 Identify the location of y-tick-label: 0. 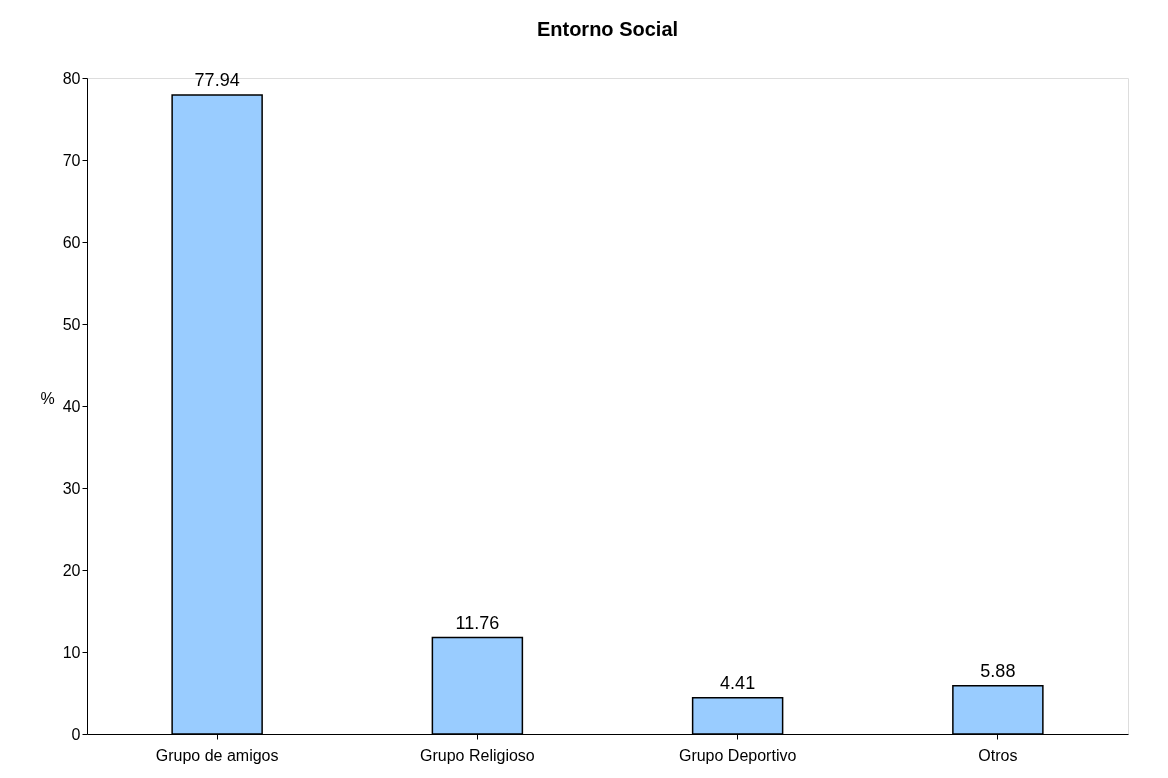
(76, 734).